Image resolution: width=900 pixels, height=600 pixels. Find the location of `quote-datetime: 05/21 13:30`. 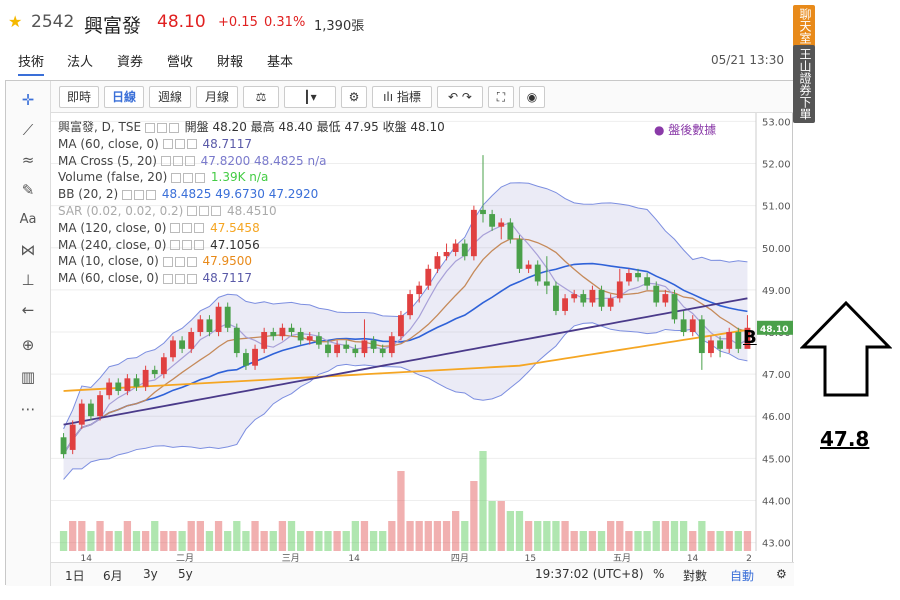

quote-datetime: 05/21 13:30 is located at coordinates (747, 60).